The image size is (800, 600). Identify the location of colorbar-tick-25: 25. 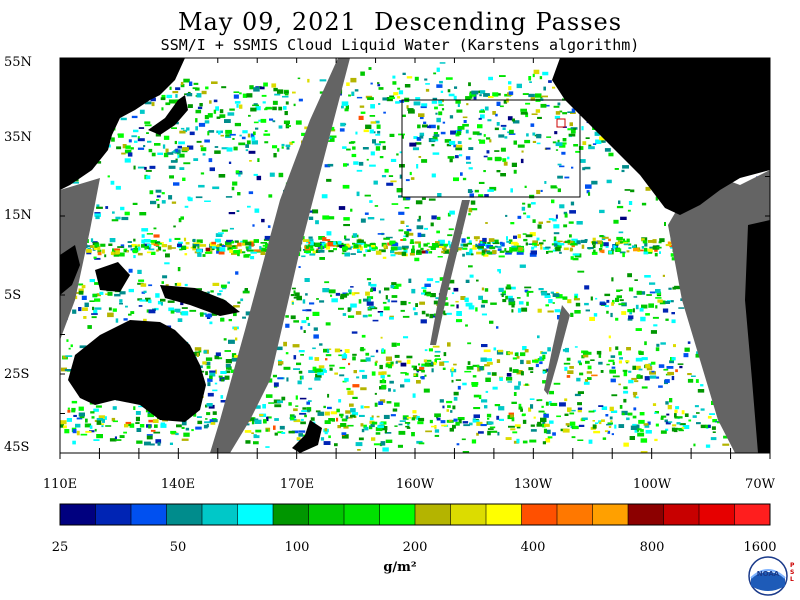
(60, 547).